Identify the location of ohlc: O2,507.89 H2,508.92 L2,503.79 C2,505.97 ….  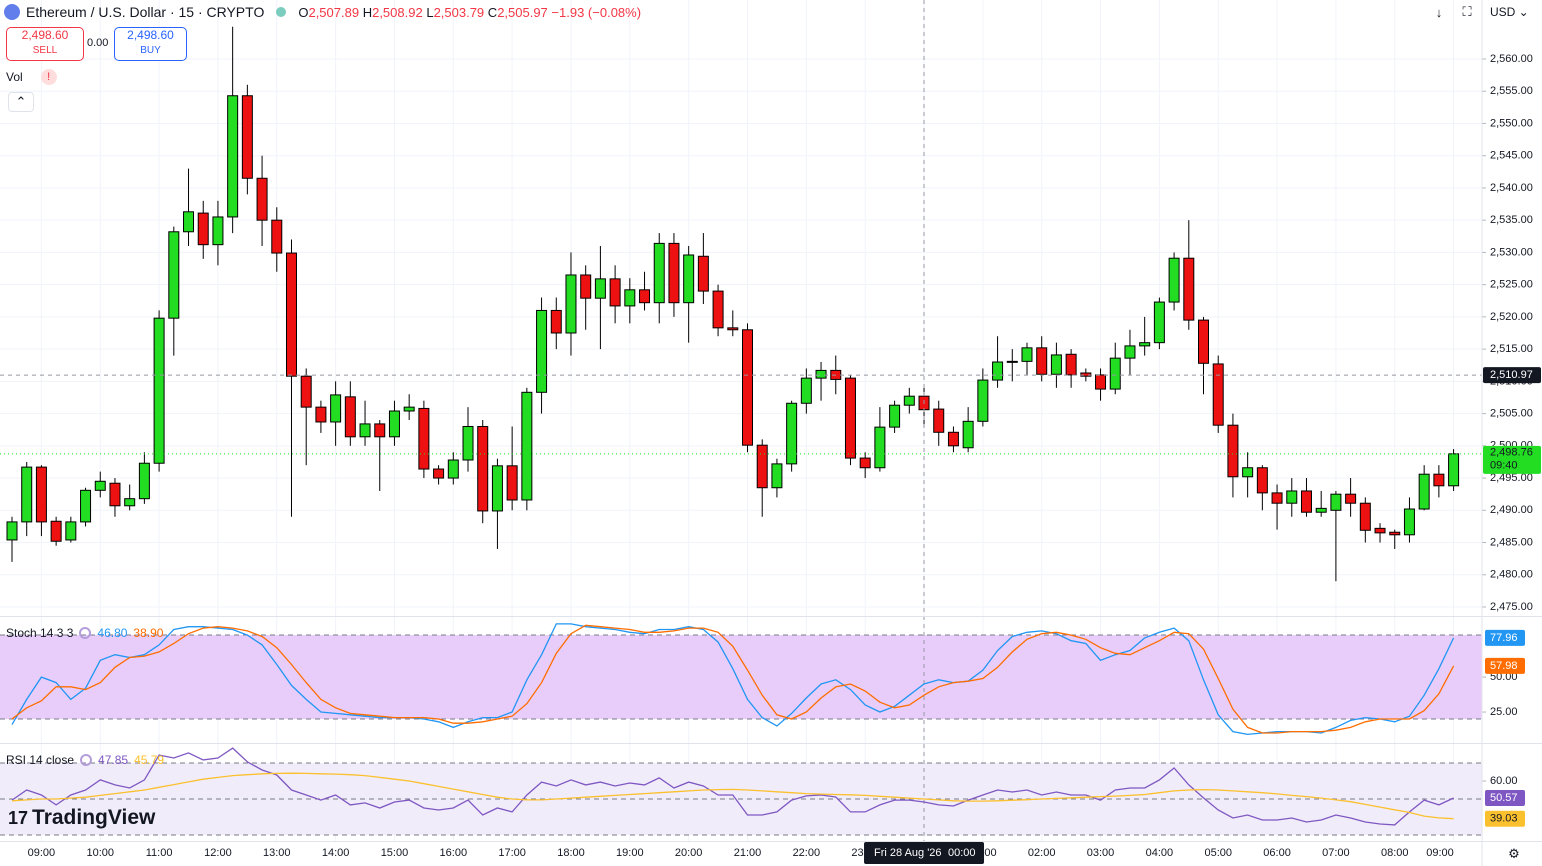
(469, 12).